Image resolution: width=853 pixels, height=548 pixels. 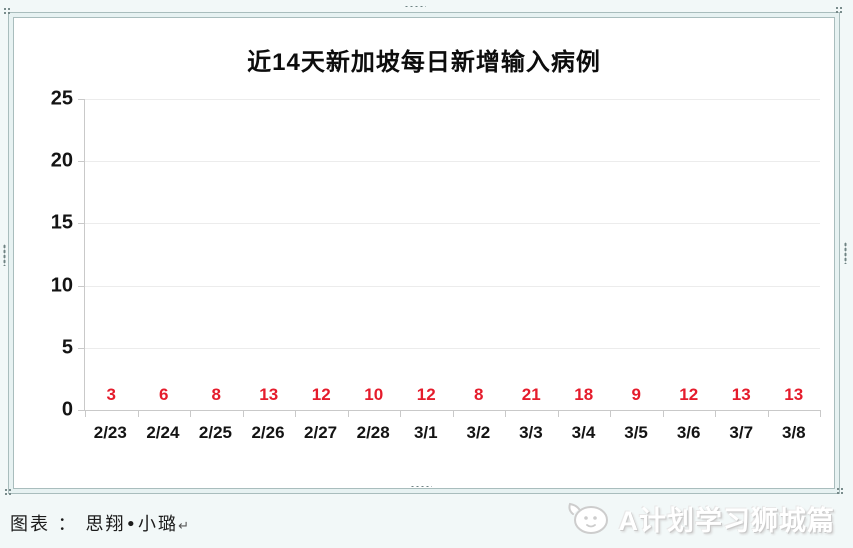 What do you see at coordinates (67, 409) in the screenshot?
I see `y-axis-tick-label: 0` at bounding box center [67, 409].